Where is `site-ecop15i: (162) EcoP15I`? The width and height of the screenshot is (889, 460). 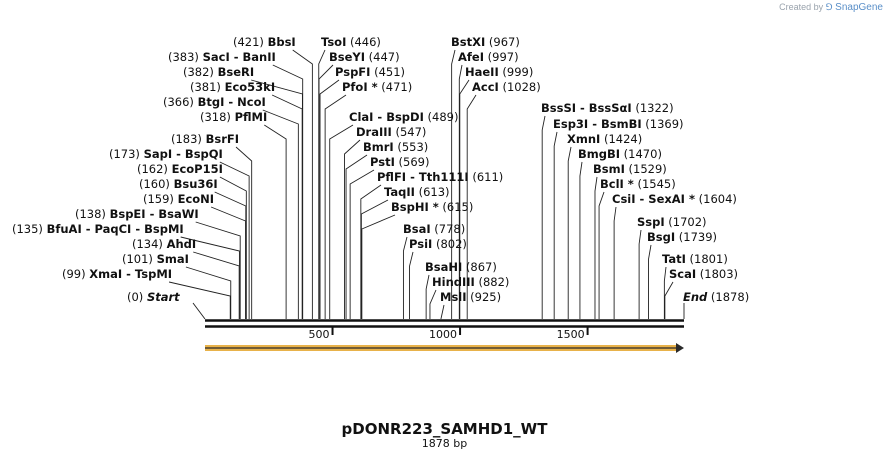
site-ecop15i: (162) EcoP15I is located at coordinates (180, 169).